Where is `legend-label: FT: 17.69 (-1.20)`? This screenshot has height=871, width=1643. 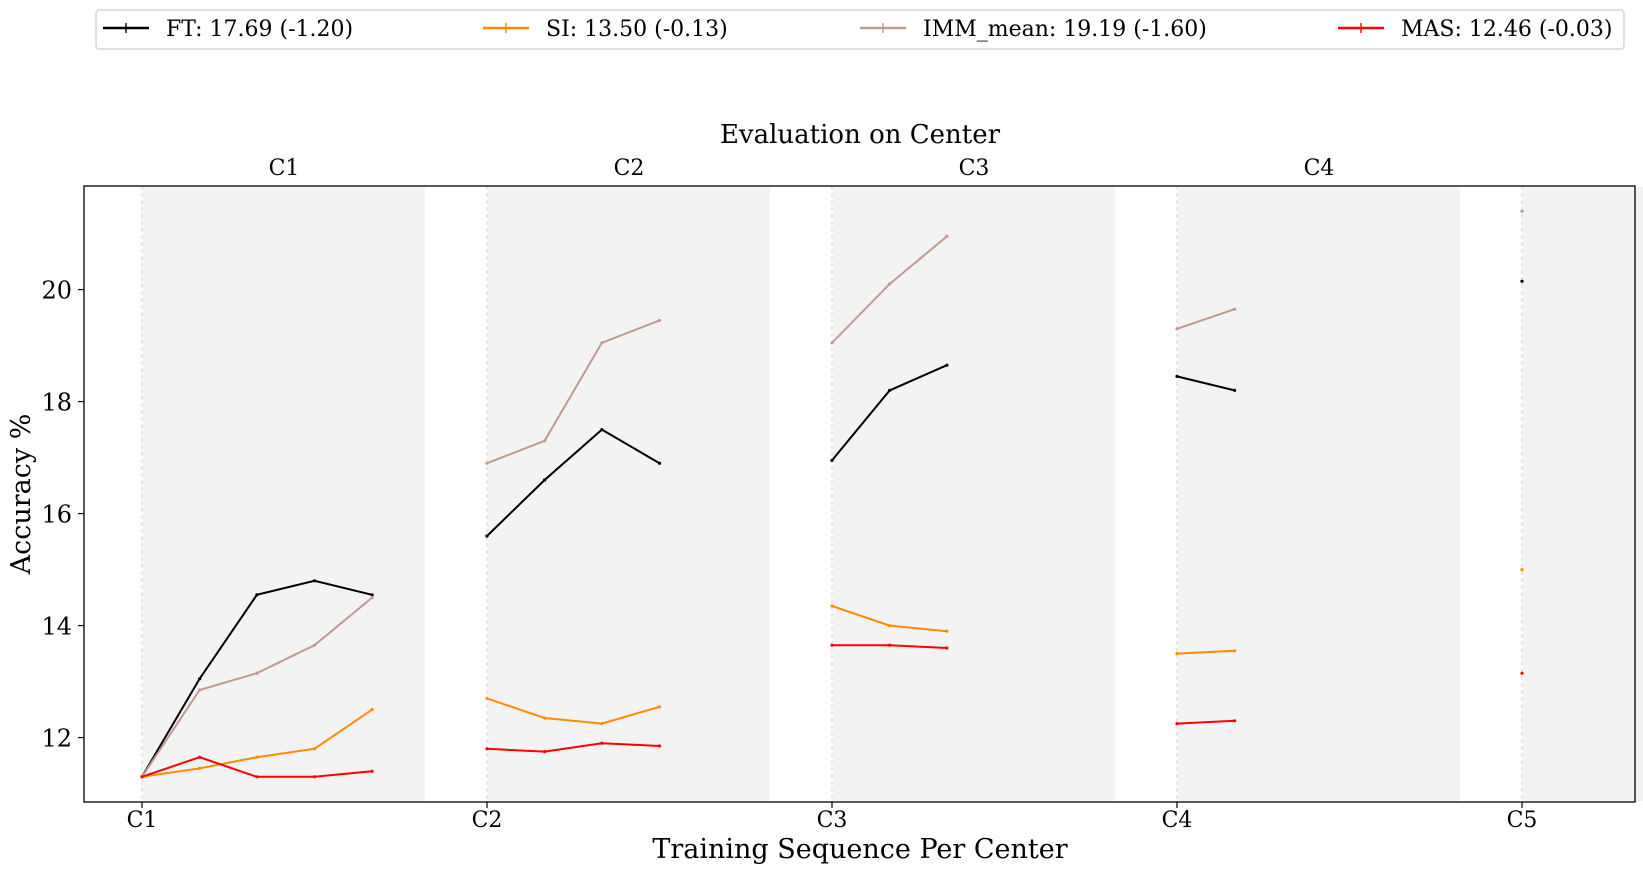 legend-label: FT: 17.69 (-1.20) is located at coordinates (259, 29).